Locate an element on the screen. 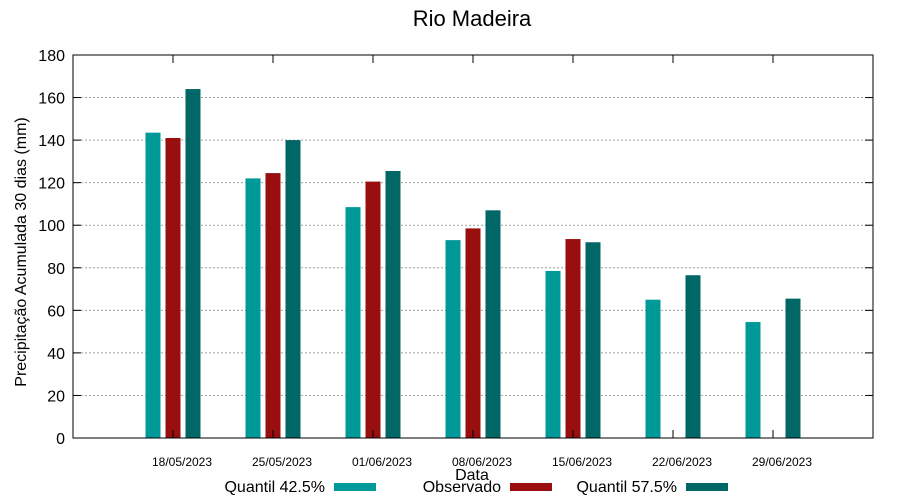 The width and height of the screenshot is (900, 500). legend: Quantil 42.5% Observado Quantil 57.5% is located at coordinates (476, 487).